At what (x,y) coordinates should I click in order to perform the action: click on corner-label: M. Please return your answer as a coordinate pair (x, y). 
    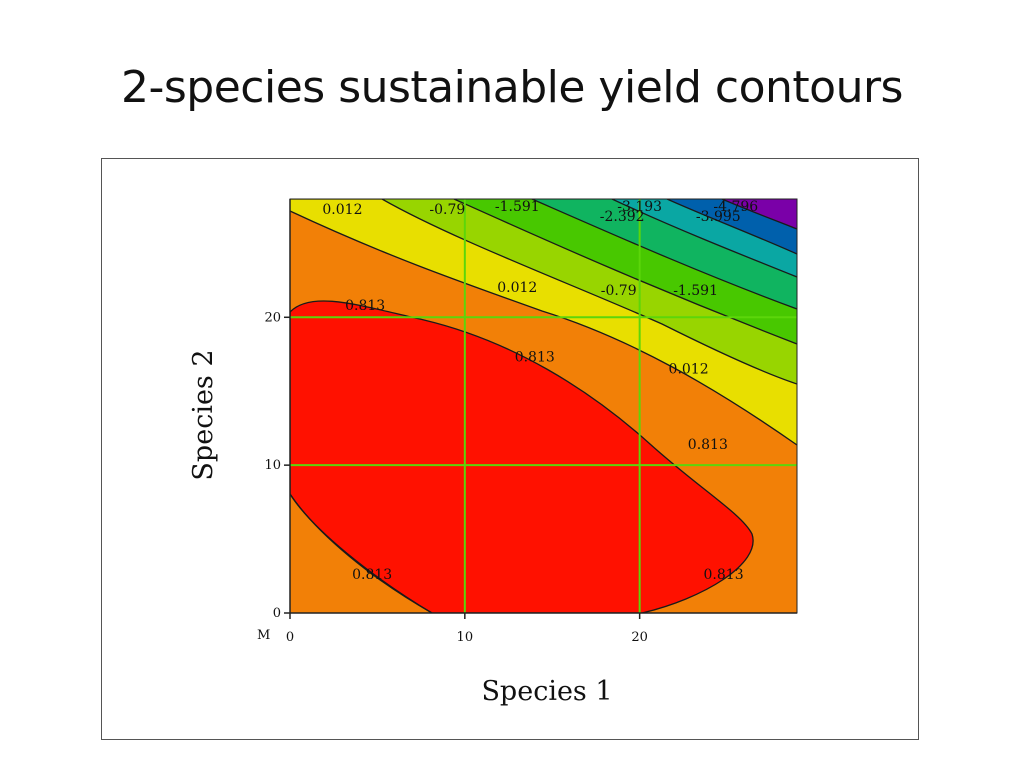
    Looking at the image, I should click on (263, 635).